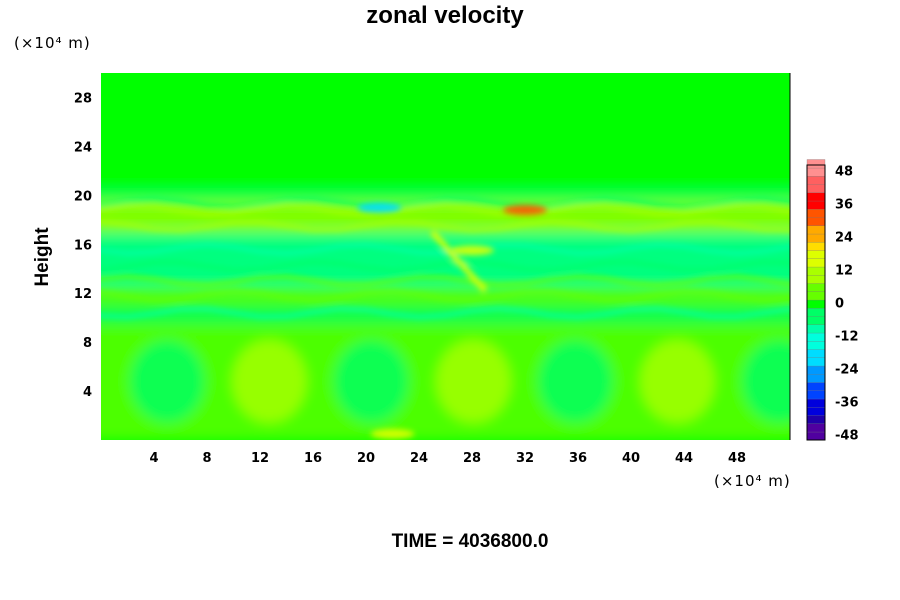 The height and width of the screenshot is (600, 900). Describe the element at coordinates (631, 458) in the screenshot. I see `x-tick-label: 40` at that location.